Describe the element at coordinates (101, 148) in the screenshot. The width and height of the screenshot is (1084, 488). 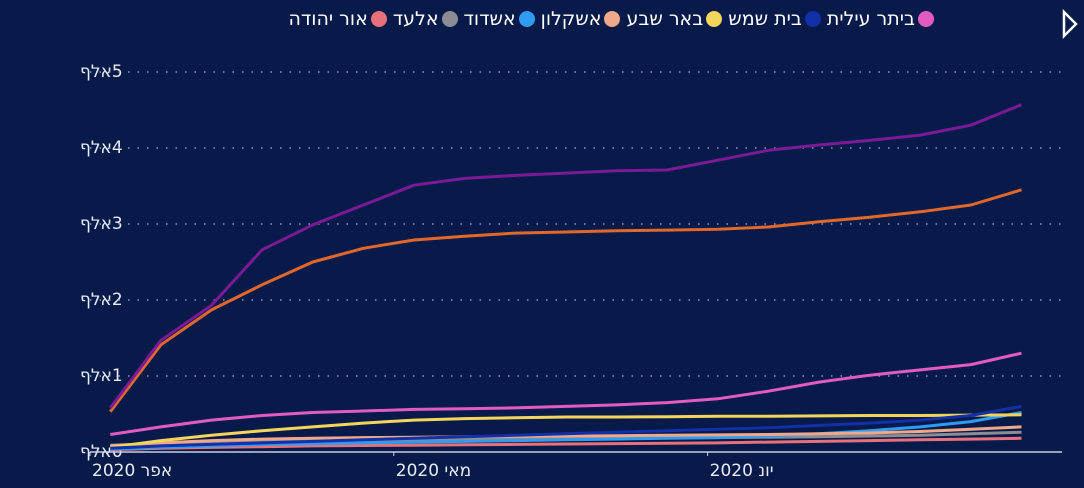
I see `y-tick-label: 4אלף` at that location.